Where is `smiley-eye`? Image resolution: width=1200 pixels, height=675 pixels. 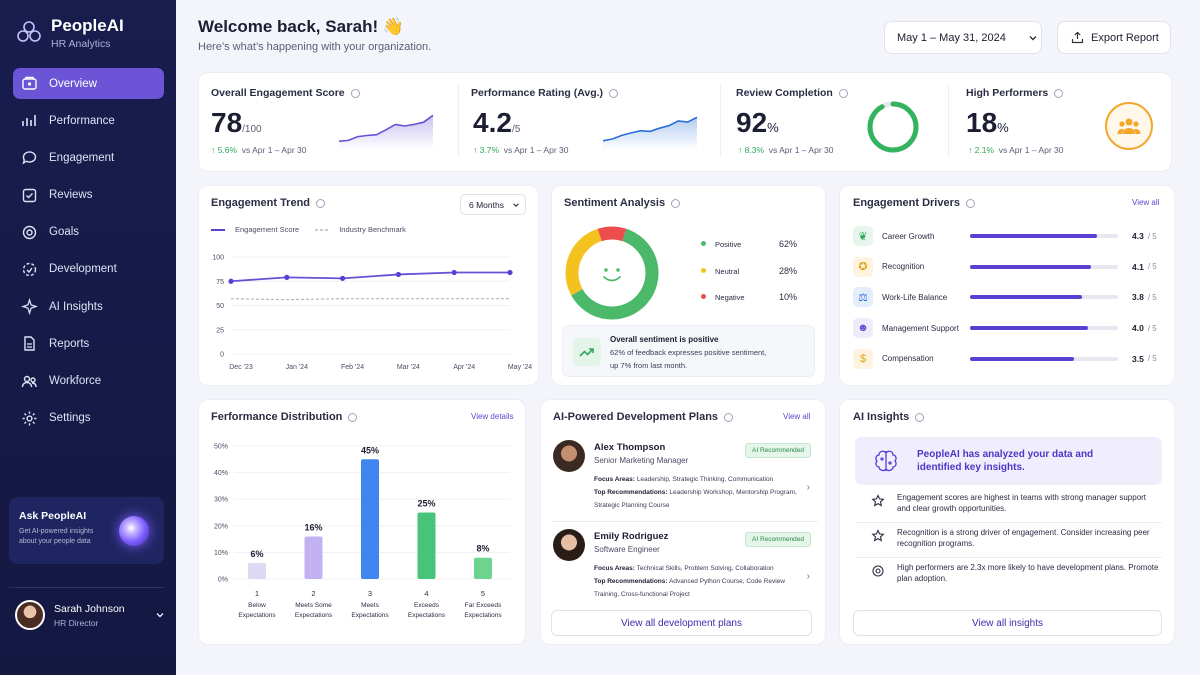 smiley-eye is located at coordinates (606, 270).